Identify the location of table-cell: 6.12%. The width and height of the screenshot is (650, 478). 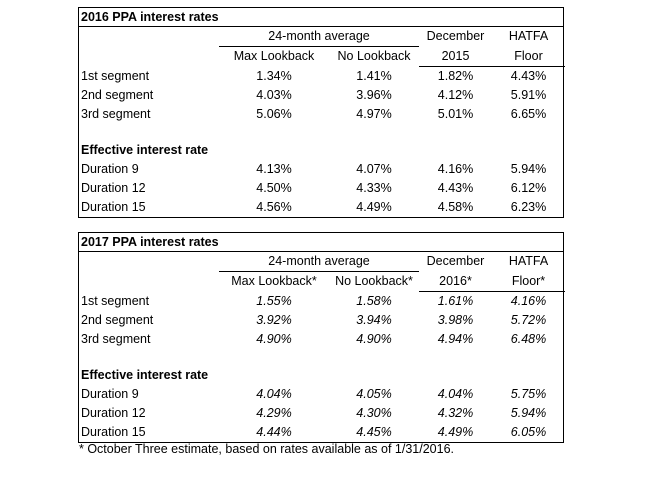
(528, 188).